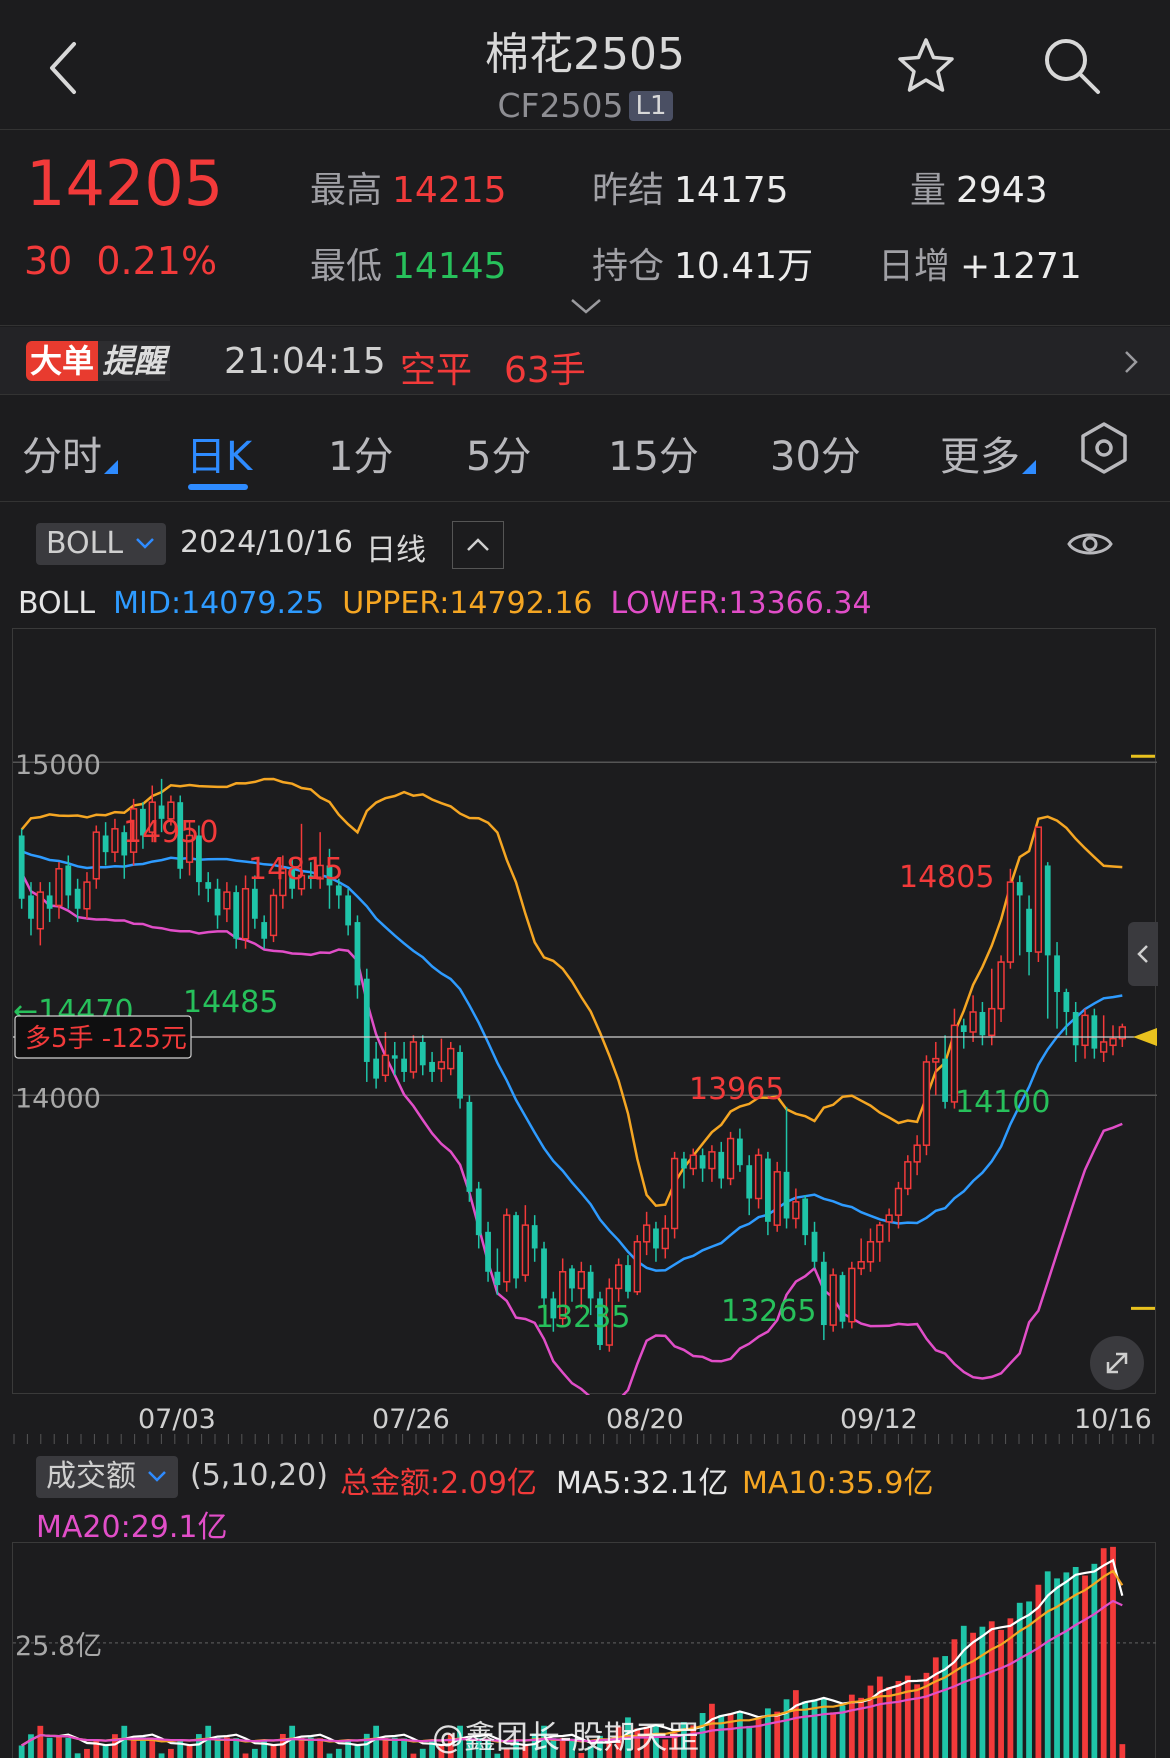  What do you see at coordinates (57, 603) in the screenshot?
I see `boll-name: BOLL` at bounding box center [57, 603].